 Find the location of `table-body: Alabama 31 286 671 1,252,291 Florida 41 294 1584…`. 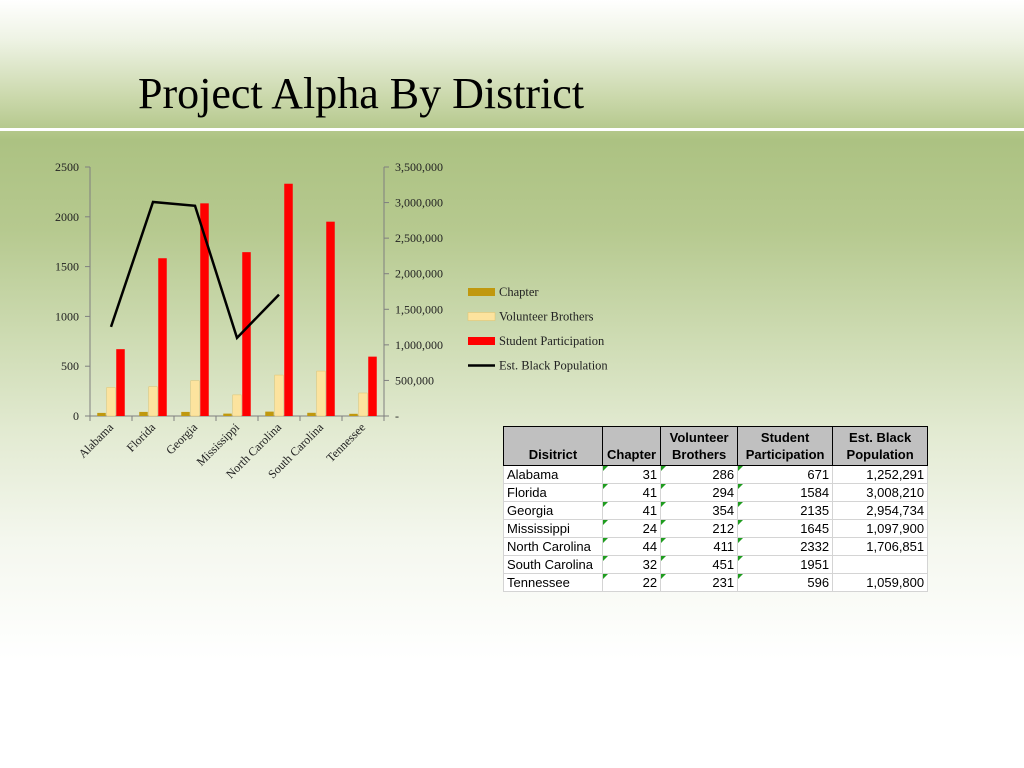

table-body: Alabama 31 286 671 1,252,291 Florida 41 294 1584… is located at coordinates (716, 528).